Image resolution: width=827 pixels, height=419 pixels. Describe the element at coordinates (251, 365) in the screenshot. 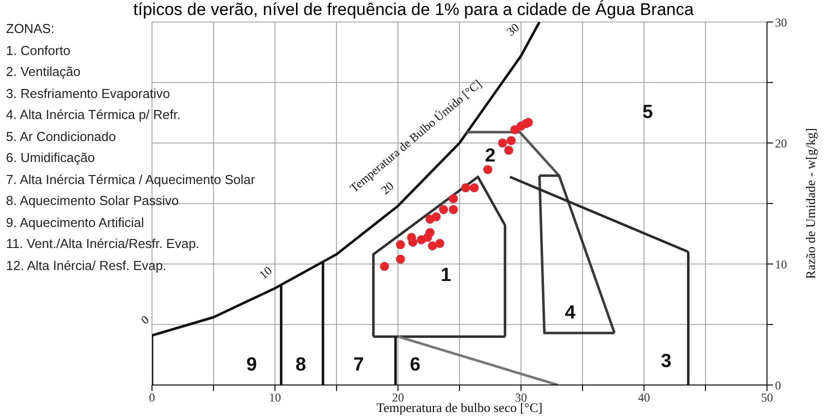

I see `annotation: 9` at that location.